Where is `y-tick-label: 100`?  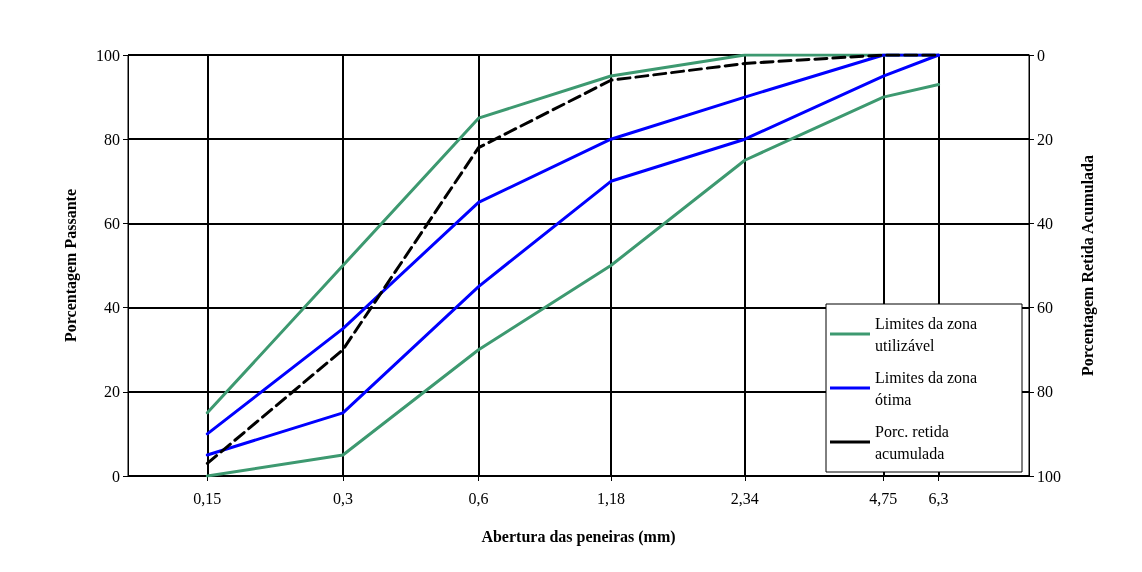
y-tick-label: 100 is located at coordinates (108, 55).